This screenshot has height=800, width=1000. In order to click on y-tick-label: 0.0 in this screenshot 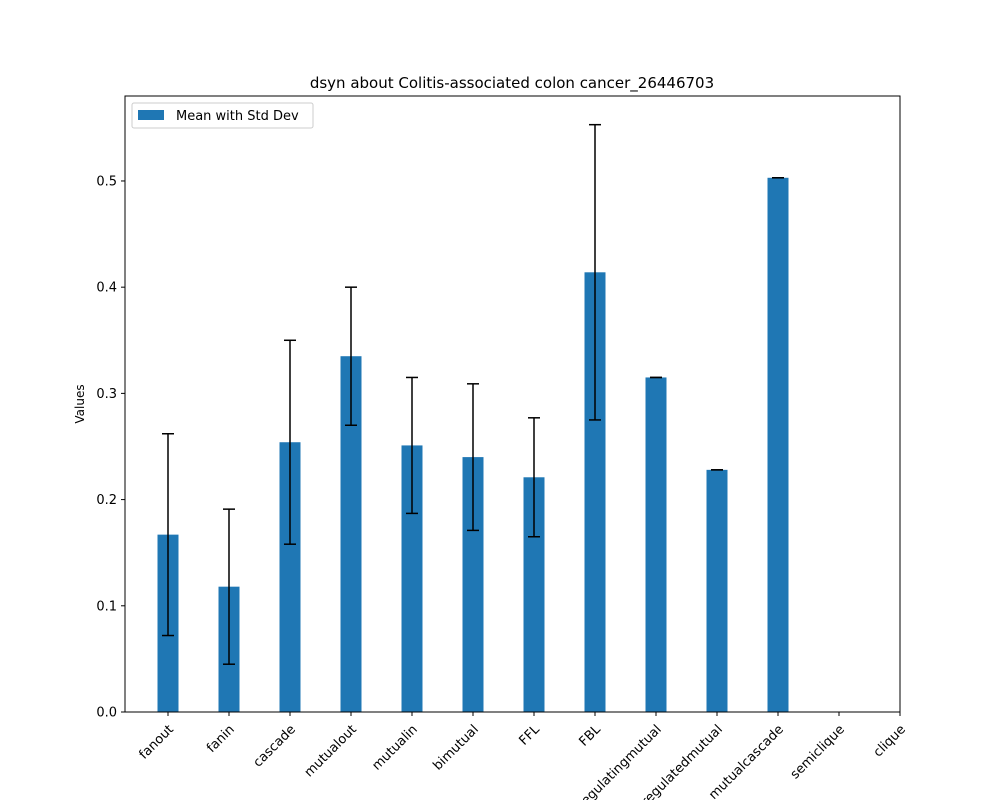, I will do `click(106, 713)`.